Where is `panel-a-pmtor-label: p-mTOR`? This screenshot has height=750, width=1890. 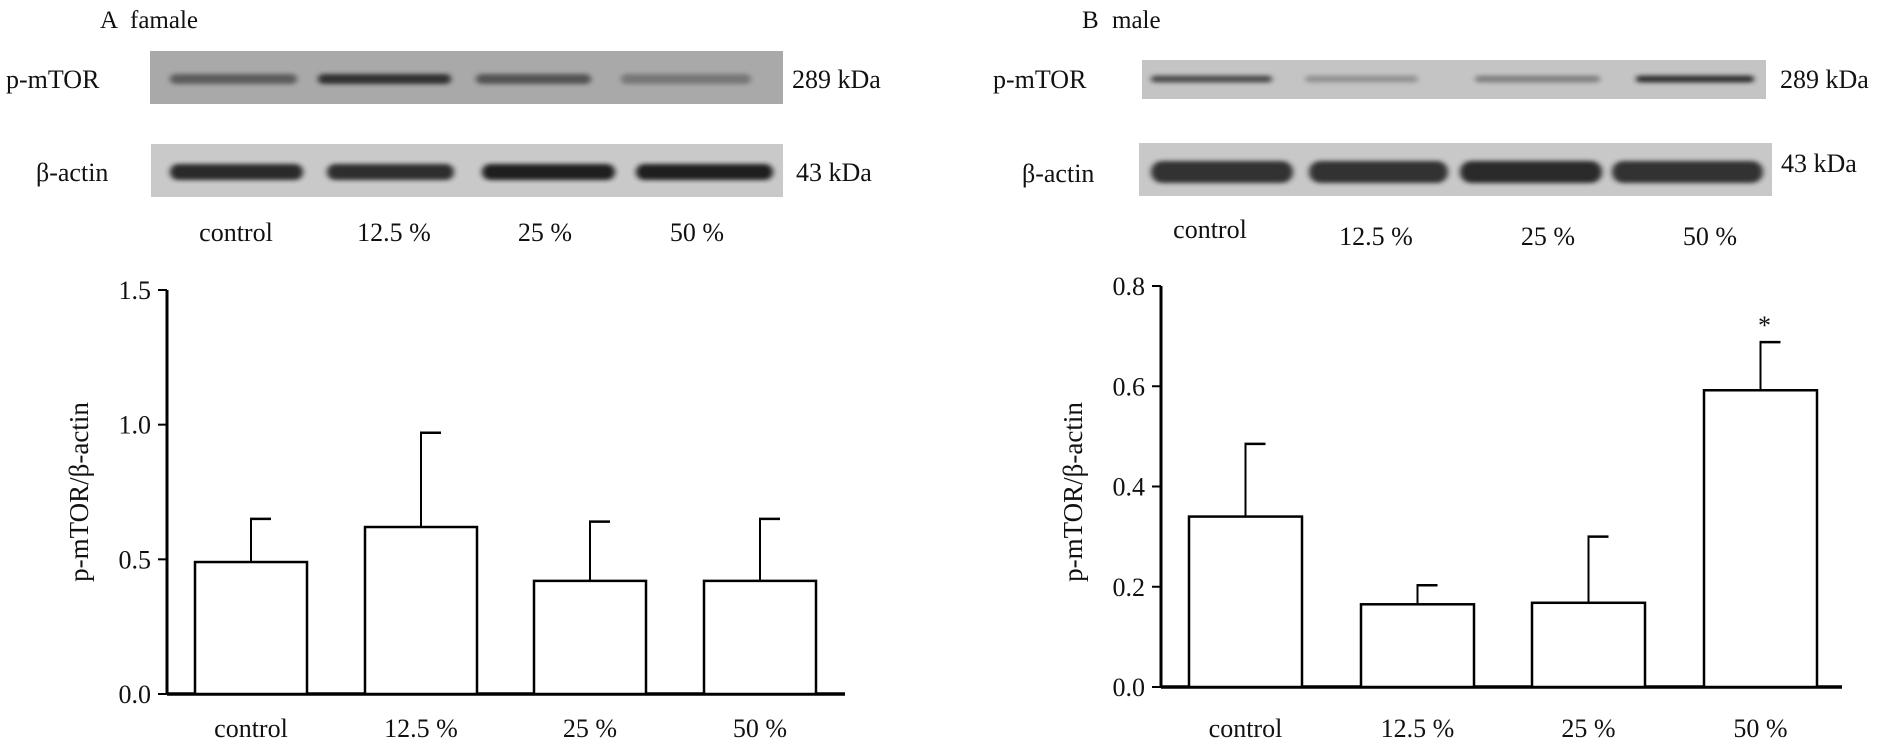 panel-a-pmtor-label: p-mTOR is located at coordinates (53, 79).